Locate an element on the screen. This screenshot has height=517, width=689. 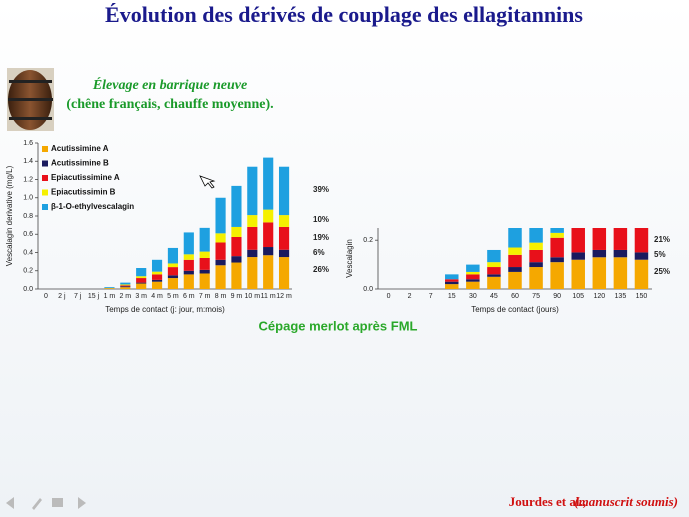
x-tick-label: 11 m is located at coordinates (268, 296).